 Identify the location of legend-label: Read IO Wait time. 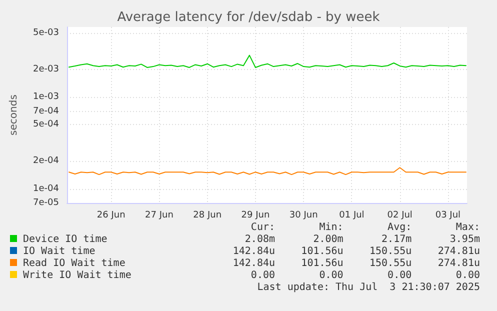
(74, 264).